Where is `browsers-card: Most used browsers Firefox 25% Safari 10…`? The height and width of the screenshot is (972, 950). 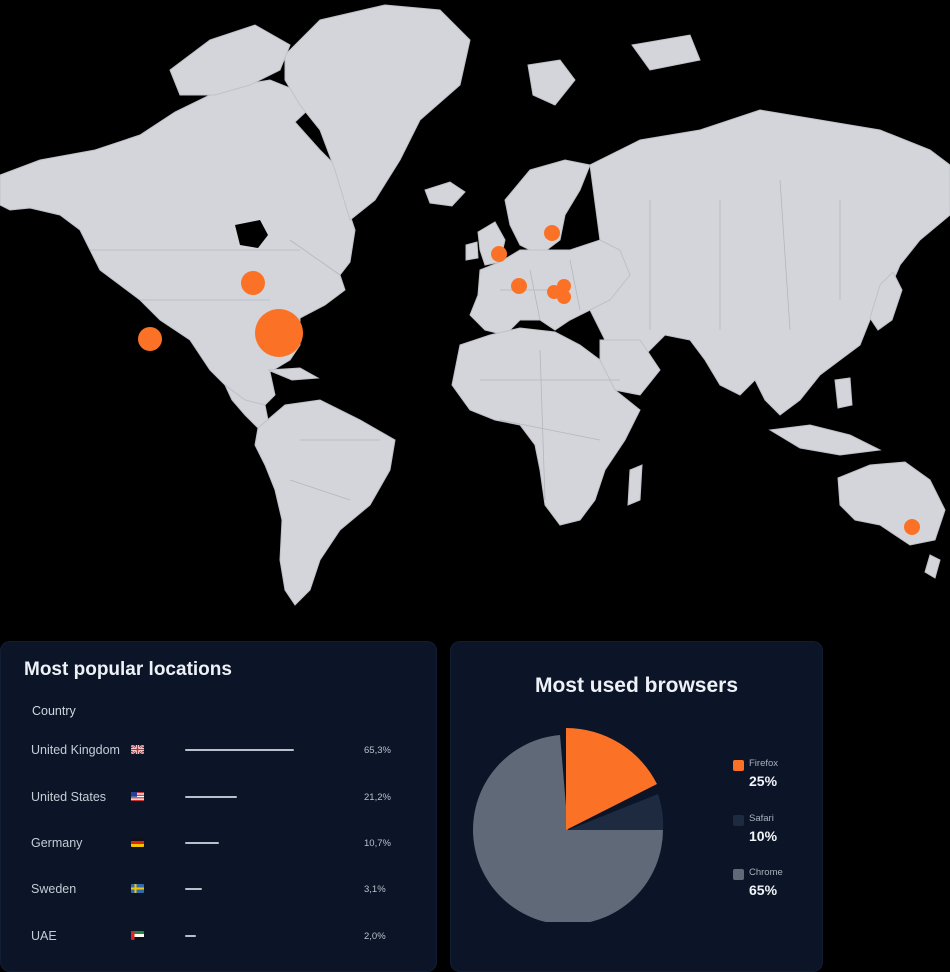
browsers-card: Most used browsers Firefox 25% Safari 10… is located at coordinates (636, 806).